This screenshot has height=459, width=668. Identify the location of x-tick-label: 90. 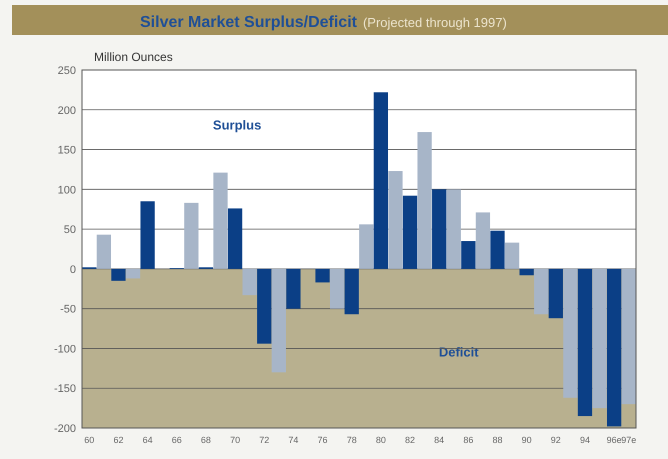
(527, 440).